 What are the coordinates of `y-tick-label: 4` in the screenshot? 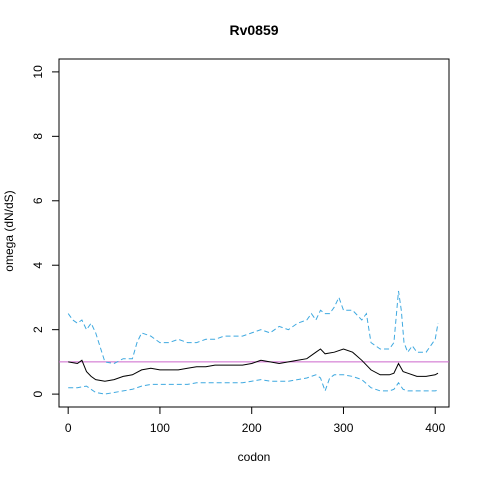 It's located at (38, 265).